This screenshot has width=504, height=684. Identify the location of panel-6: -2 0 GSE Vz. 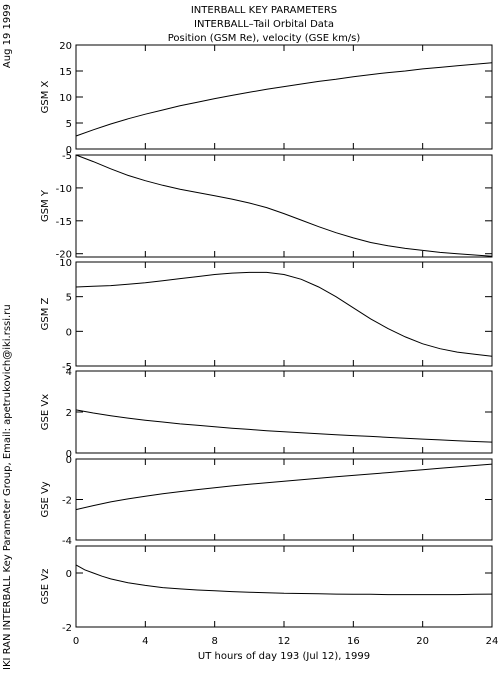
(266, 589).